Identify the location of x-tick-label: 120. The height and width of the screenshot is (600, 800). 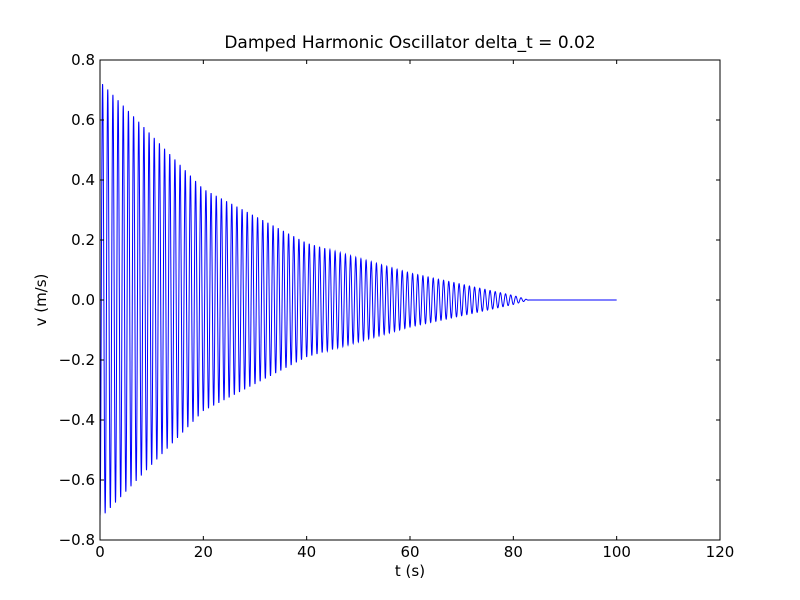
(720, 552).